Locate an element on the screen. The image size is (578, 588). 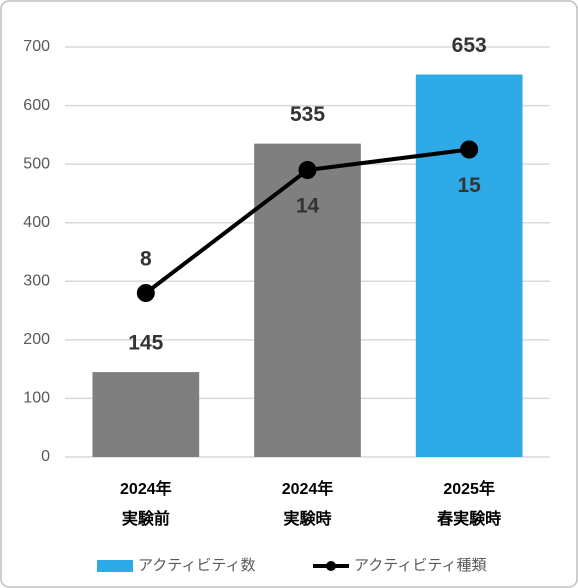
bar-value-label: 535 is located at coordinates (307, 114).